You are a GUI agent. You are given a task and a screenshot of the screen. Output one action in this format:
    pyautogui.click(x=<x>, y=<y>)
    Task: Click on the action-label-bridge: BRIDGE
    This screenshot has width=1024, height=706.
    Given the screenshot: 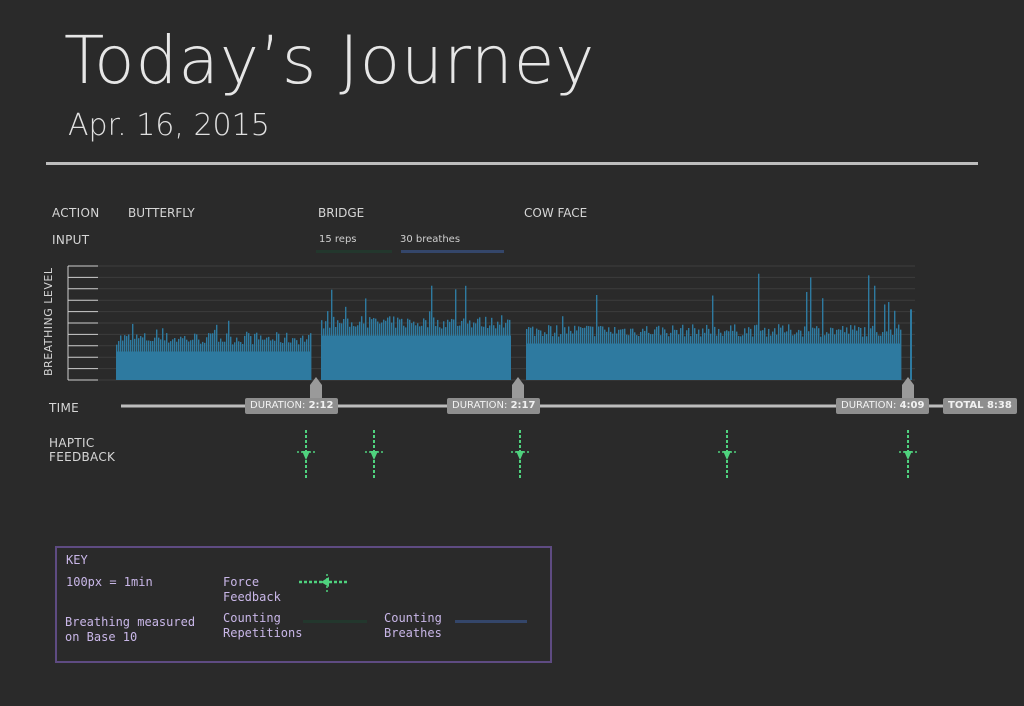 What is the action you would take?
    pyautogui.click(x=341, y=213)
    